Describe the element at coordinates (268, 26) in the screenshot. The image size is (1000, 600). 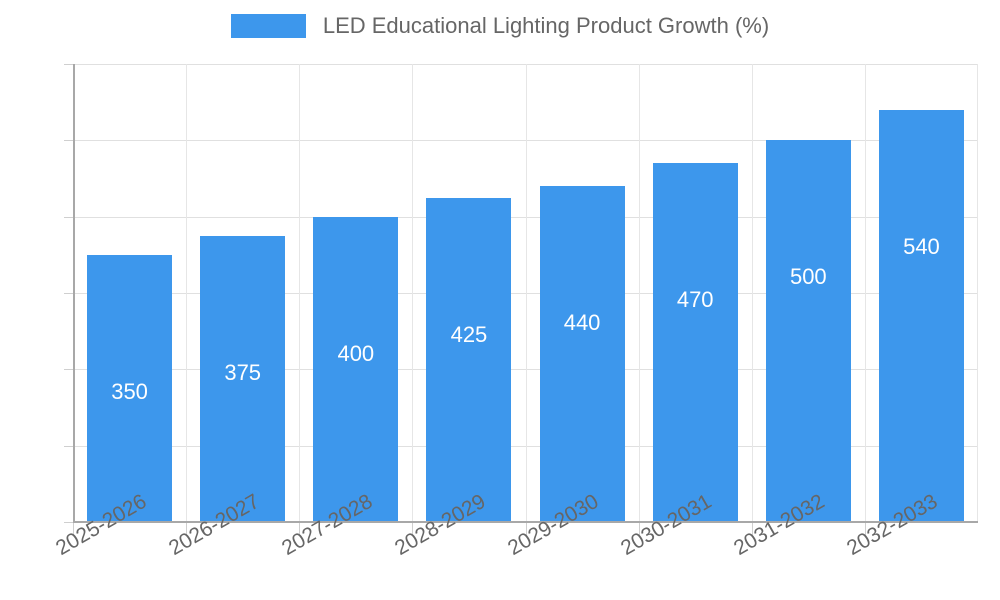
I see `legend-color-swatch` at that location.